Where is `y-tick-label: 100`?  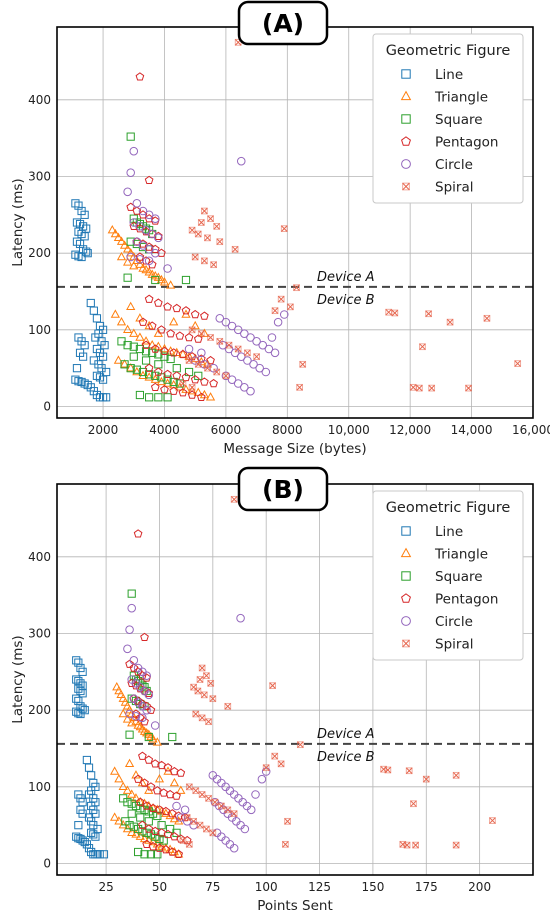 y-tick-label: 100 is located at coordinates (39, 330).